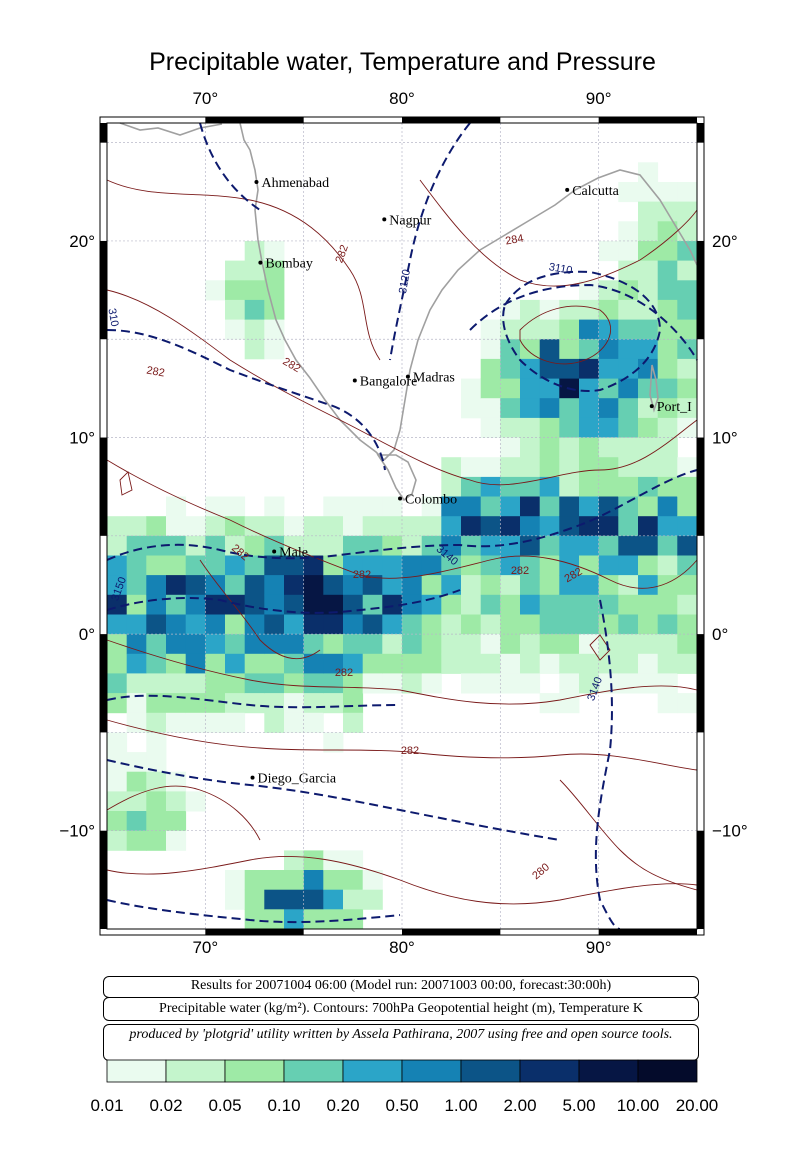 Image resolution: width=805 pixels, height=1164 pixels. What do you see at coordinates (567, 189) in the screenshot?
I see `city-dot` at bounding box center [567, 189].